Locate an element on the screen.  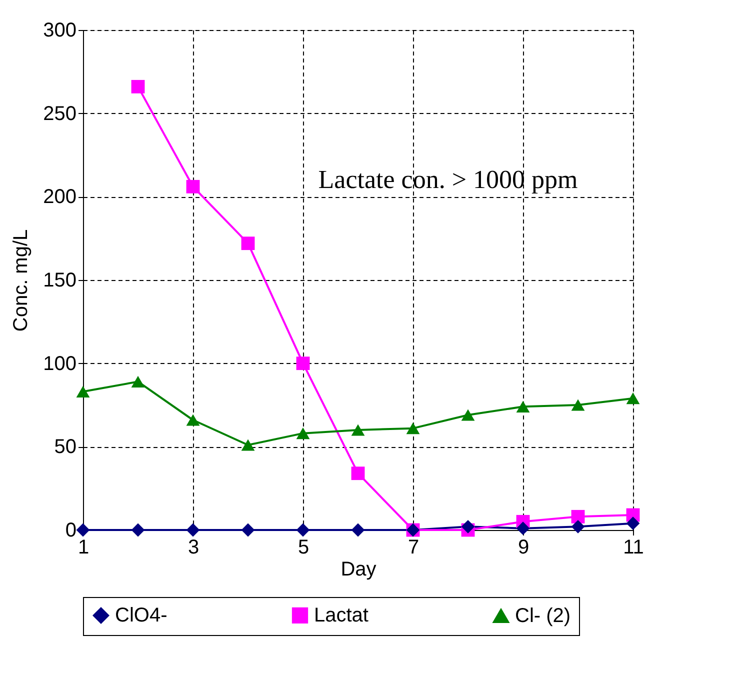
x-tick-label: 7 is located at coordinates (414, 547).